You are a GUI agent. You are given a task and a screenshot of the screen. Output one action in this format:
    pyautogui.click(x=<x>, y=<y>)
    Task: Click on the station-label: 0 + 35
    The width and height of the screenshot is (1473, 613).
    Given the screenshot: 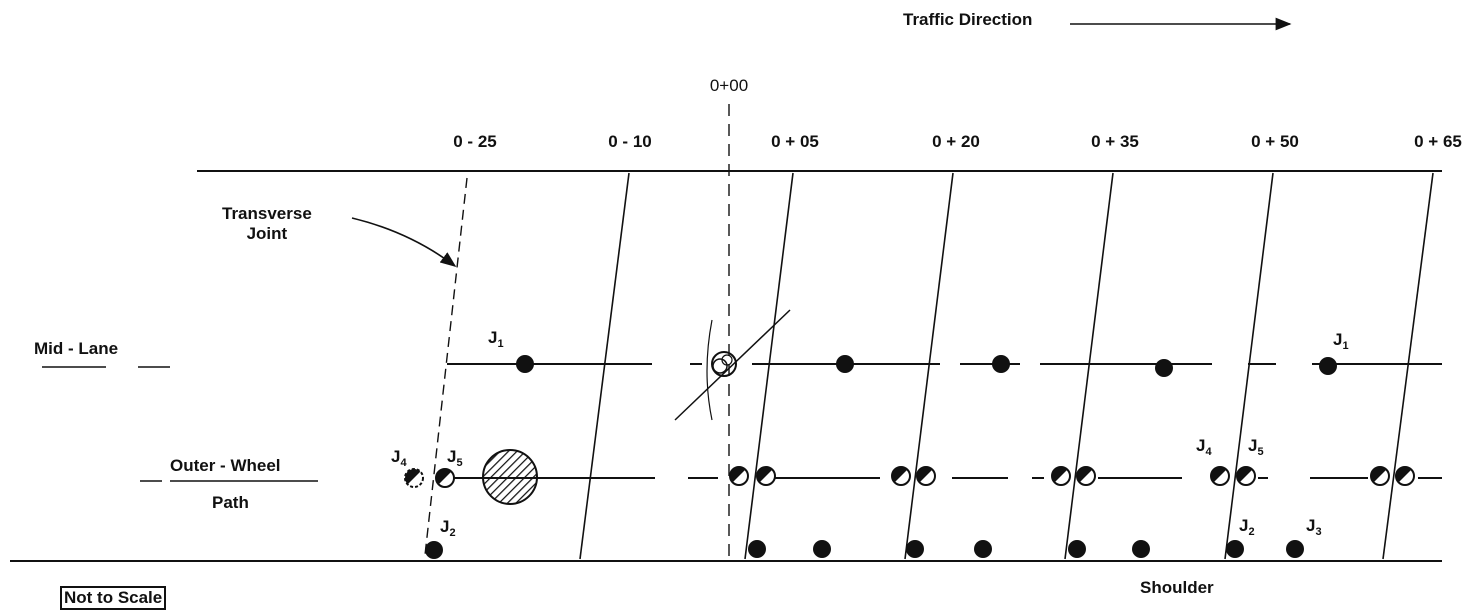 What is the action you would take?
    pyautogui.click(x=1115, y=141)
    